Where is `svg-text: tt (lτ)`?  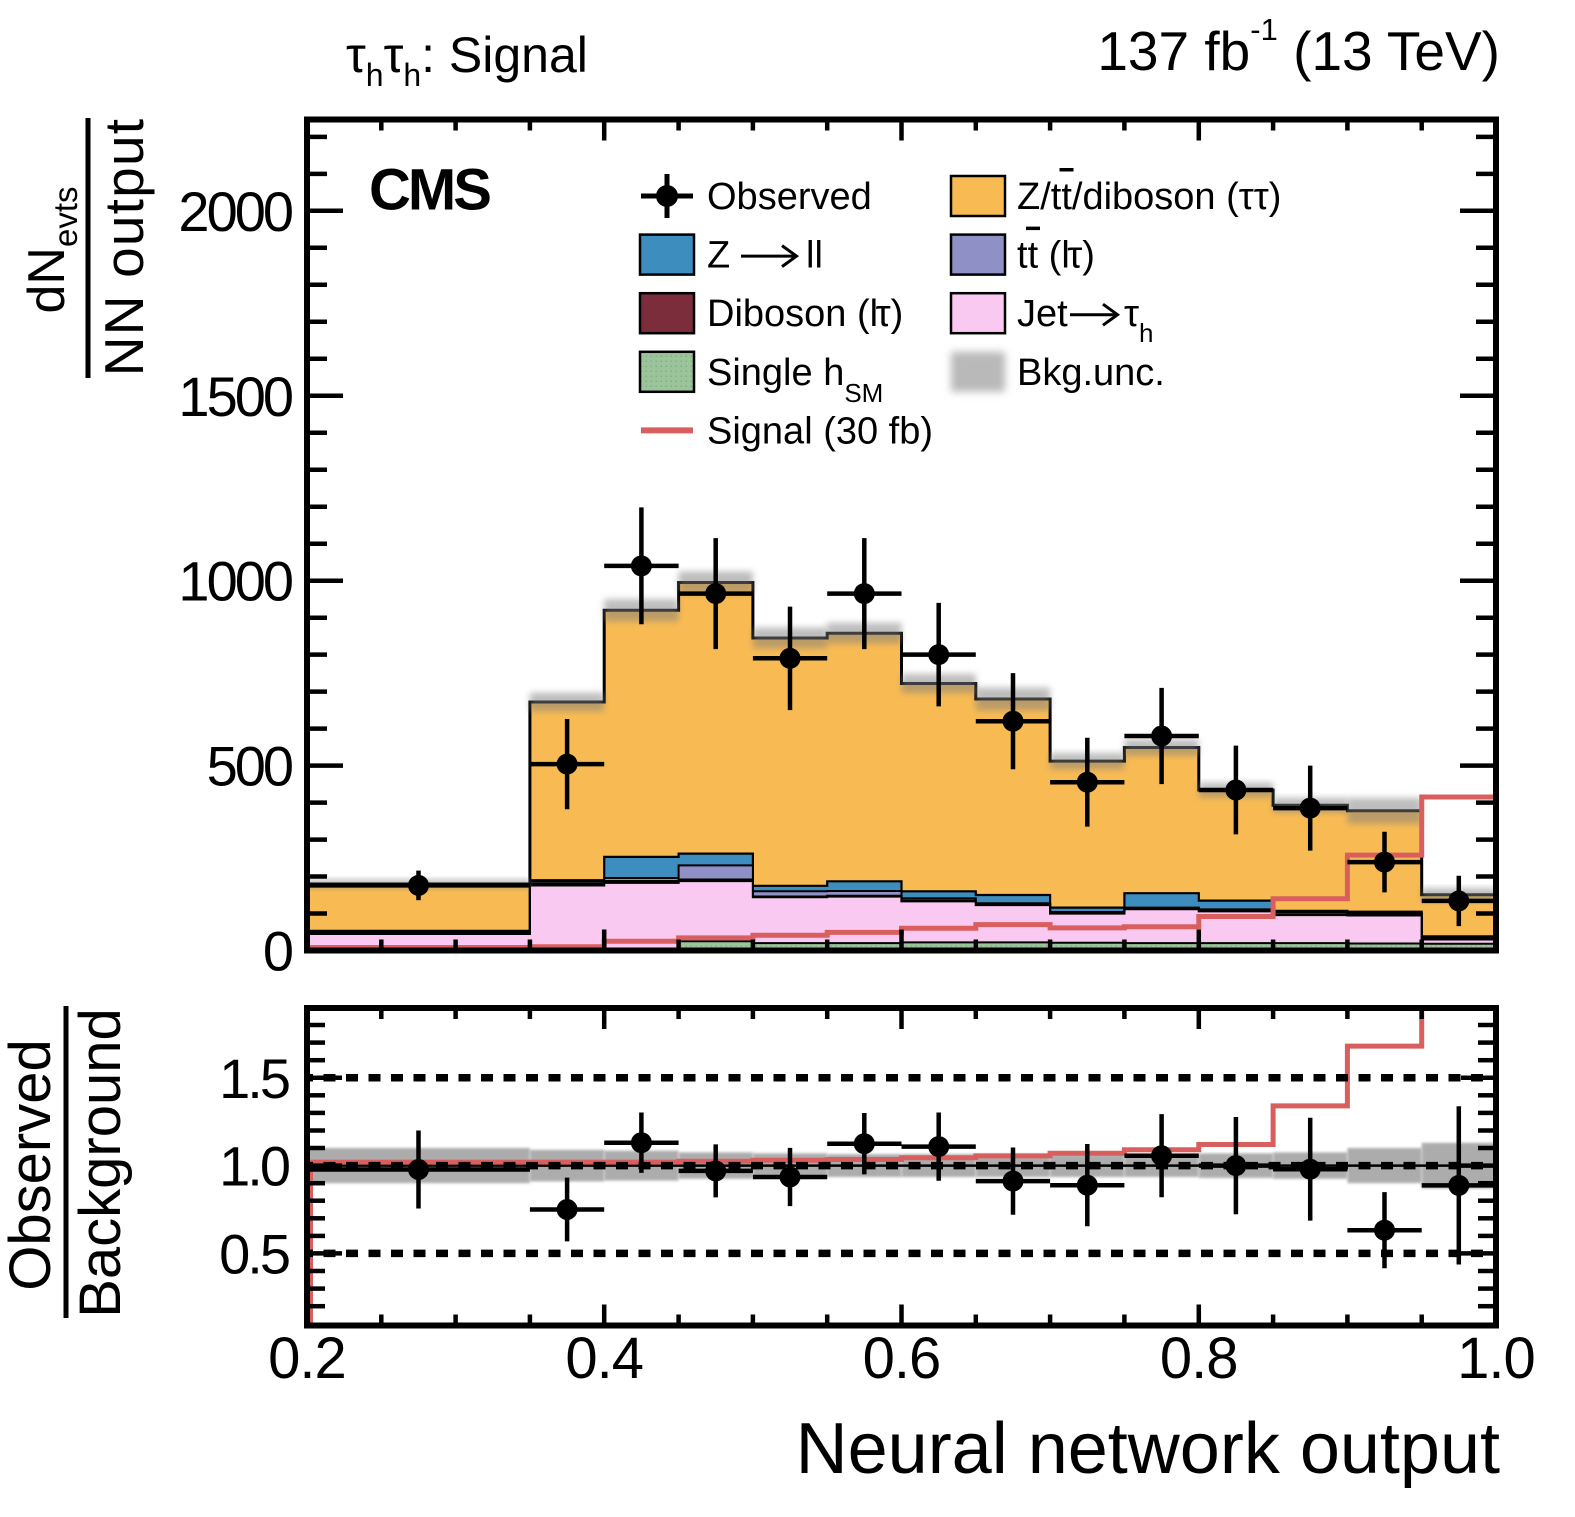
svg-text: tt (lτ) is located at coordinates (1056, 256).